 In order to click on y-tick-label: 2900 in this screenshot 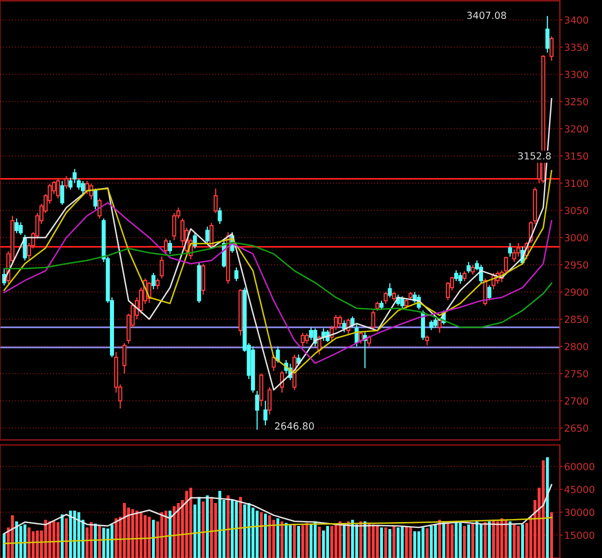, I will do `click(576, 292)`.